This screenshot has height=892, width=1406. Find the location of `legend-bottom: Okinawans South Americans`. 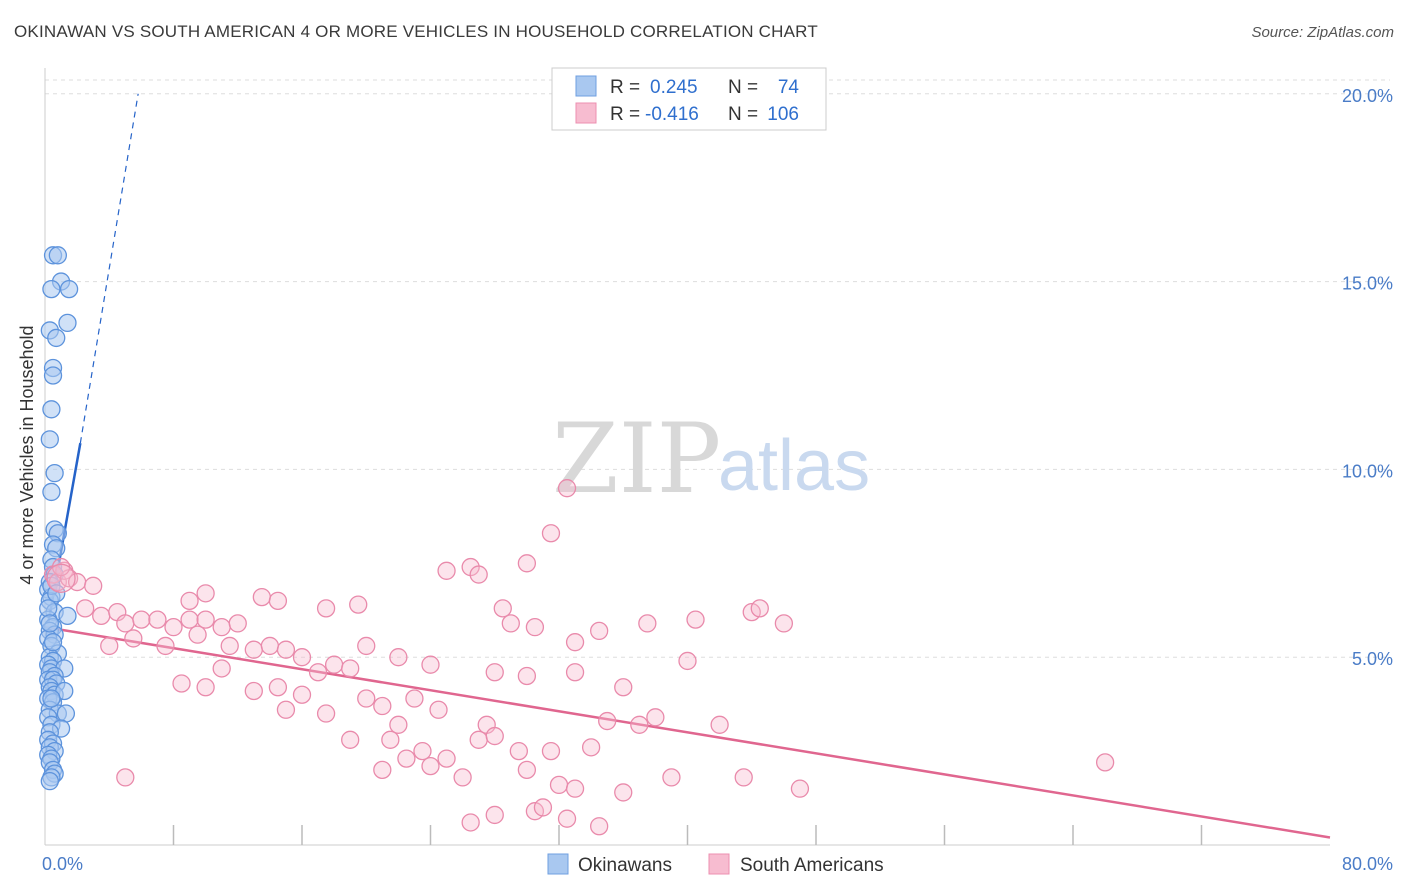

legend-bottom: Okinawans South Americans is located at coordinates (715, 864).